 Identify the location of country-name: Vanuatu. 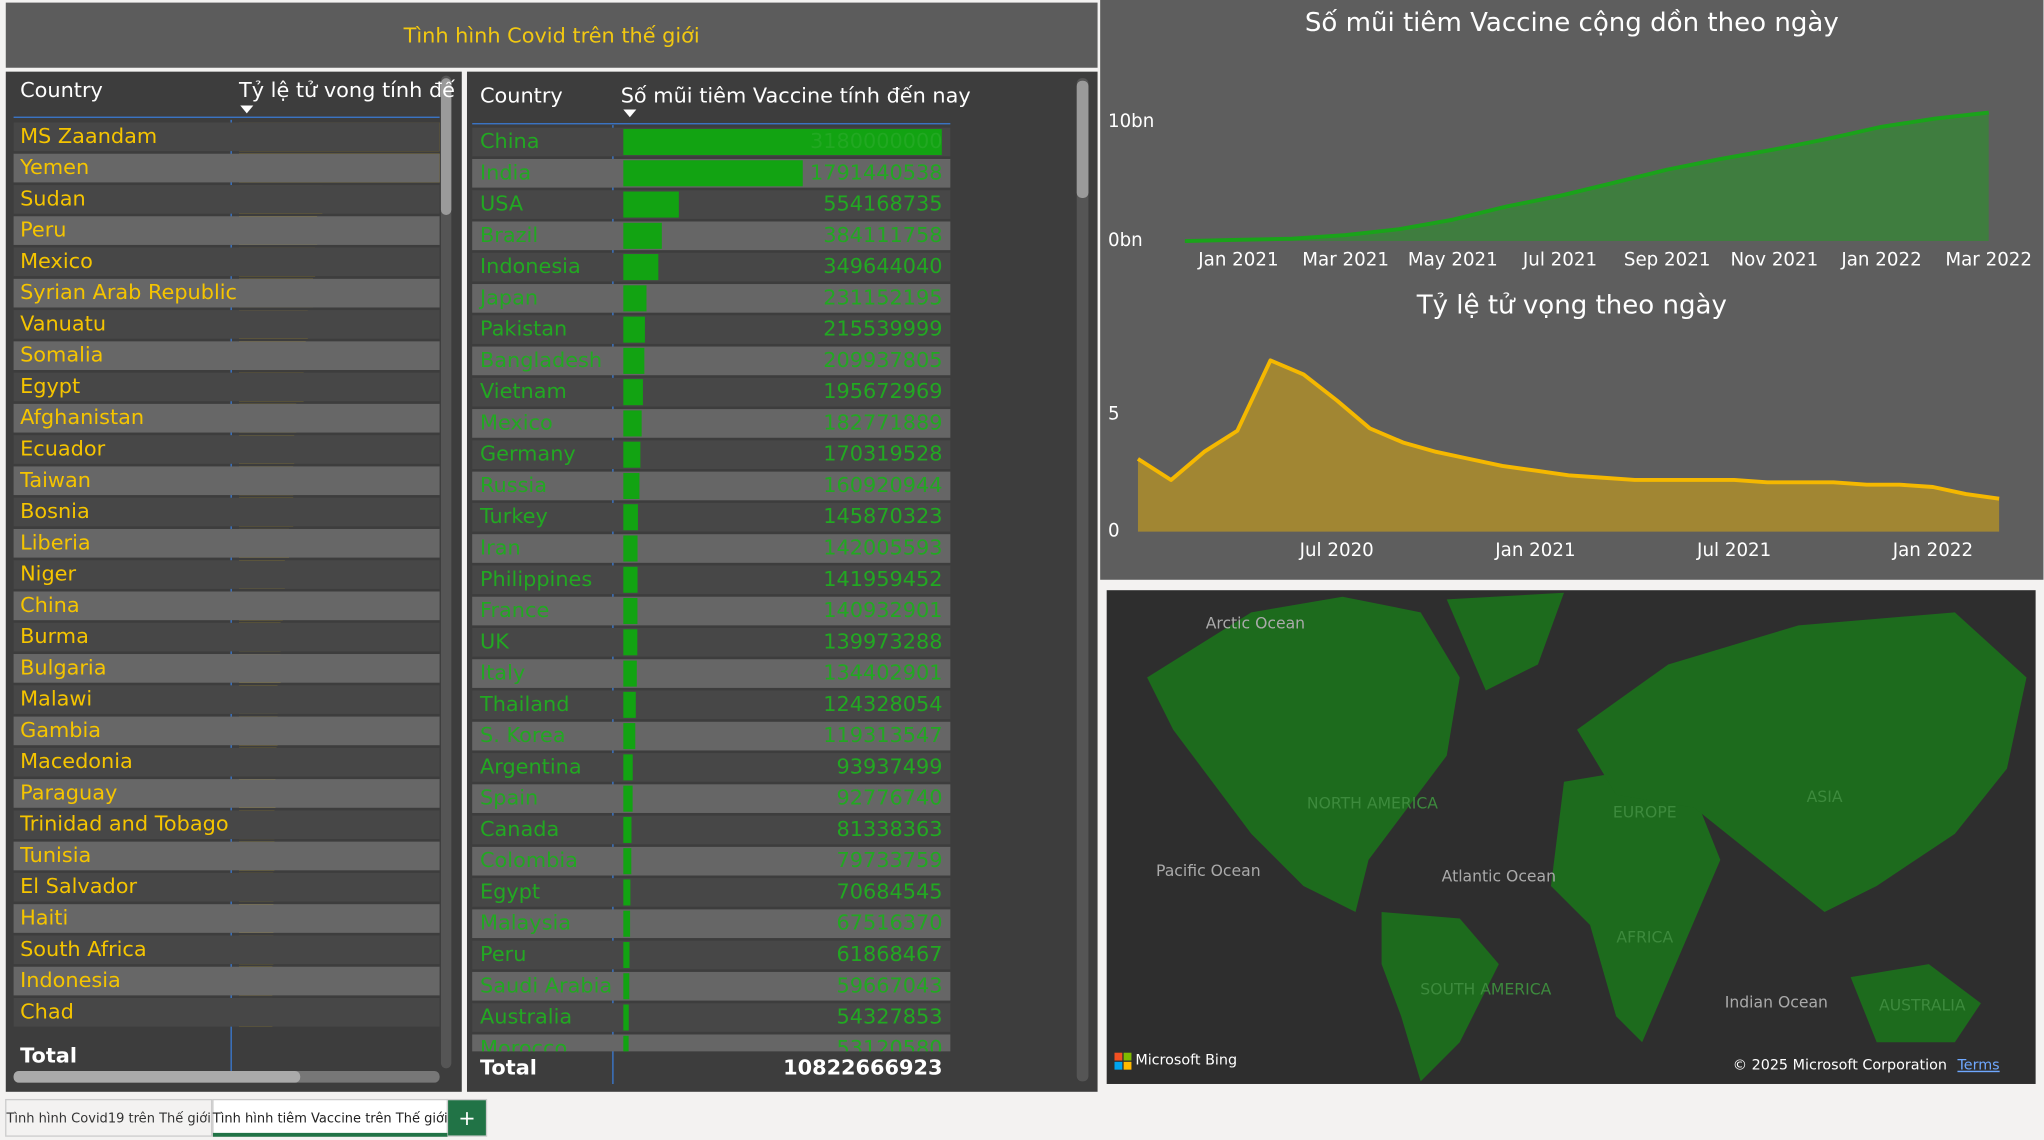
(63, 323).